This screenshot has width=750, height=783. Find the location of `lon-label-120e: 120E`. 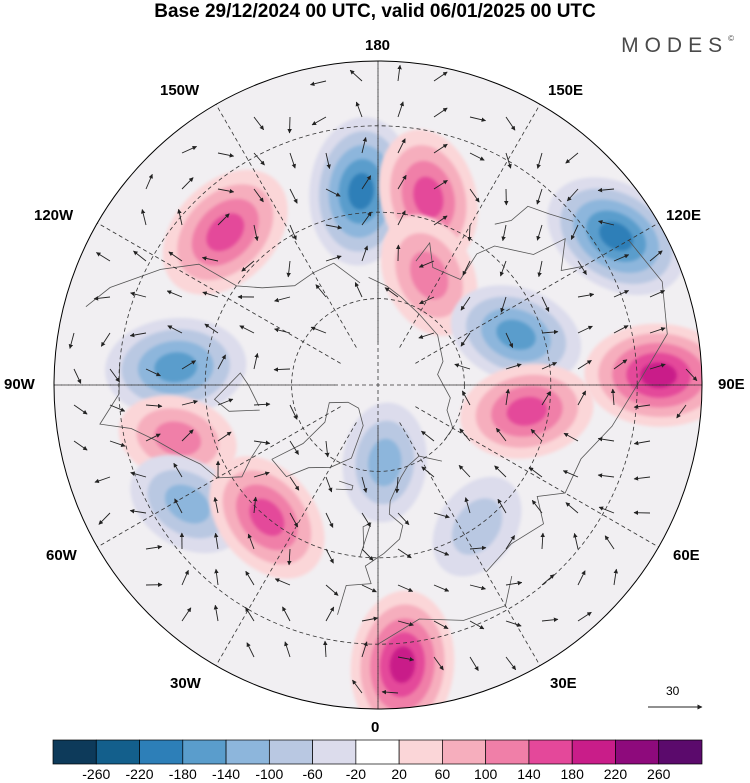

lon-label-120e: 120E is located at coordinates (684, 215).